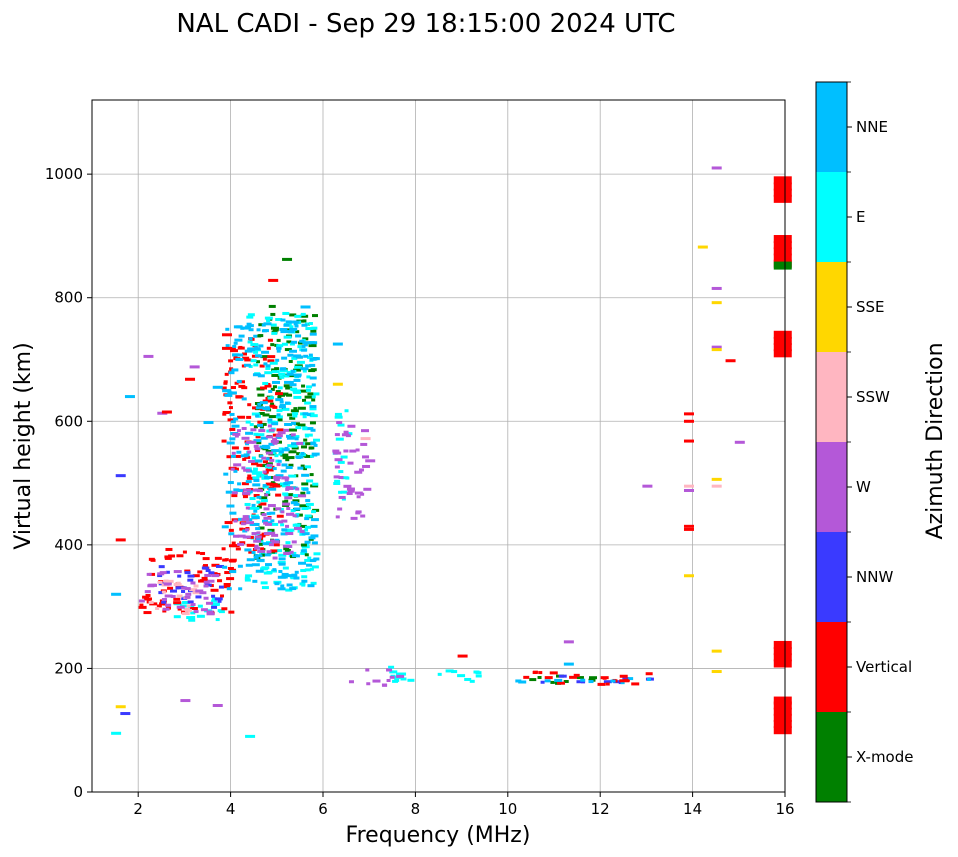 The width and height of the screenshot is (958, 857). What do you see at coordinates (730, 361) in the screenshot?
I see `data-point-vertical` at bounding box center [730, 361].